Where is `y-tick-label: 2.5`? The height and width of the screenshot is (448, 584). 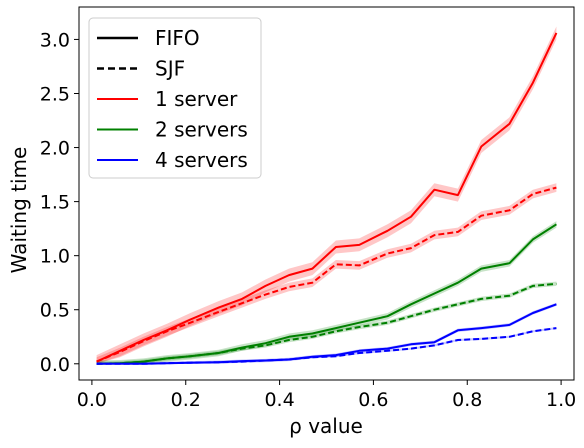
y-tick-label: 2.5 is located at coordinates (55, 94).